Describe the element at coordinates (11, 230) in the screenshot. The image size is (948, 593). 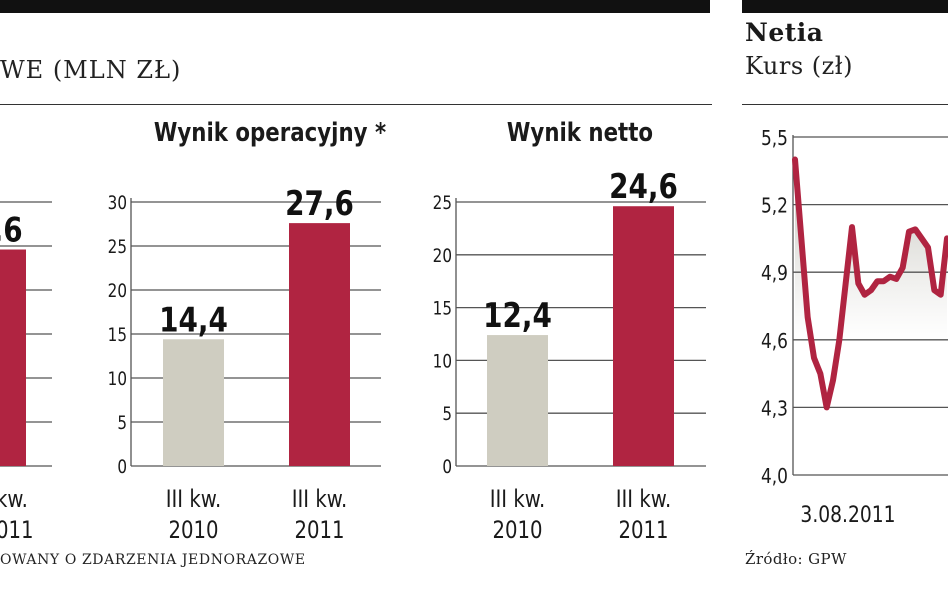
I see `value-label: 4,6` at that location.